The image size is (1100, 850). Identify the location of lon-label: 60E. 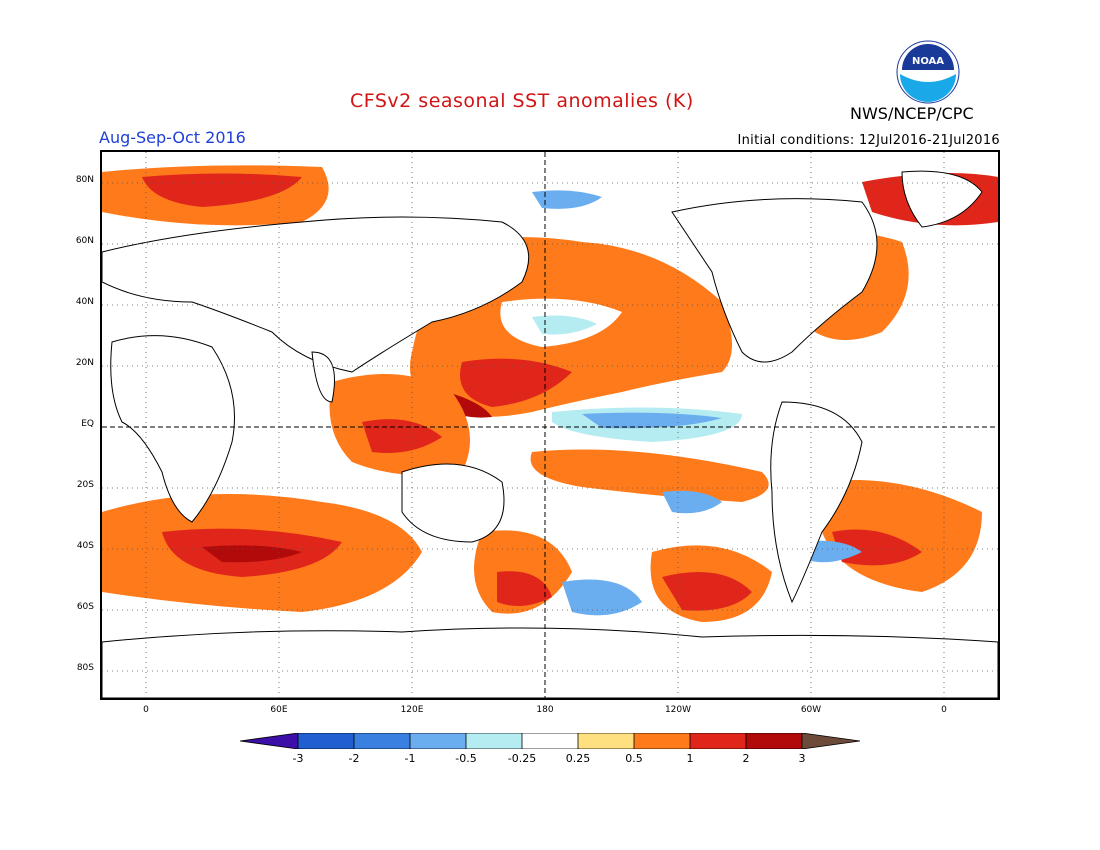
(279, 710).